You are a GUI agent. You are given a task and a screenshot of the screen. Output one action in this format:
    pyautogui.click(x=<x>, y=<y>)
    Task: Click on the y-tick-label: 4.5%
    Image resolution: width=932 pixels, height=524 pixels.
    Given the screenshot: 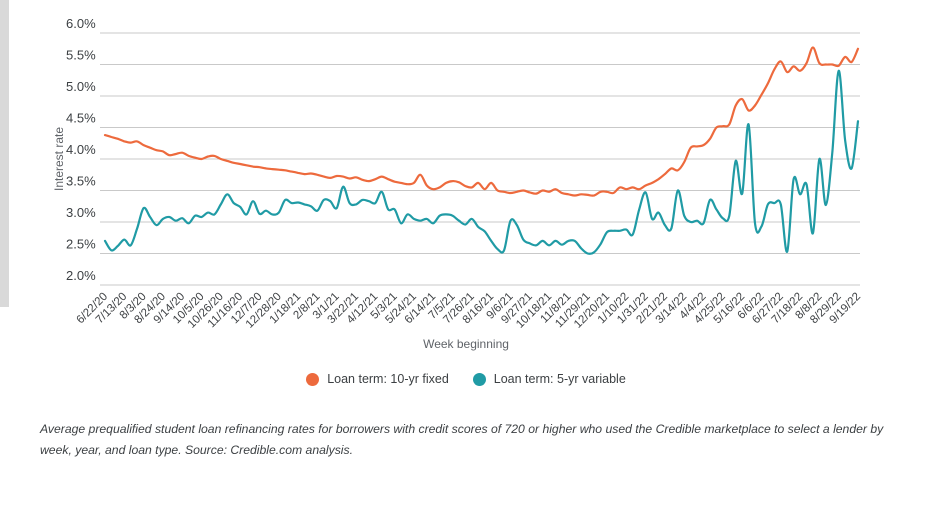 What is the action you would take?
    pyautogui.click(x=81, y=118)
    